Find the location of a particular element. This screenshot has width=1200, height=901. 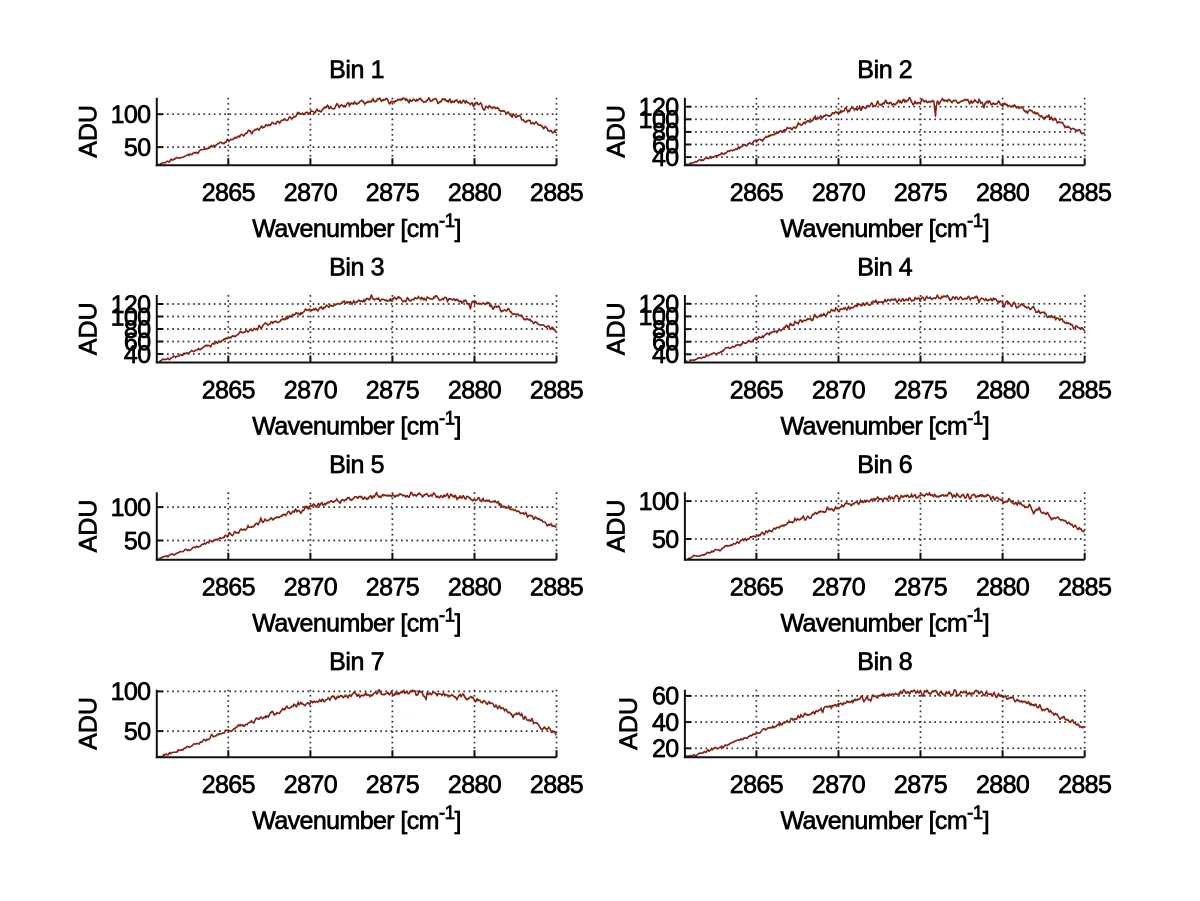

svg-text: Bin 2 is located at coordinates (884, 70).